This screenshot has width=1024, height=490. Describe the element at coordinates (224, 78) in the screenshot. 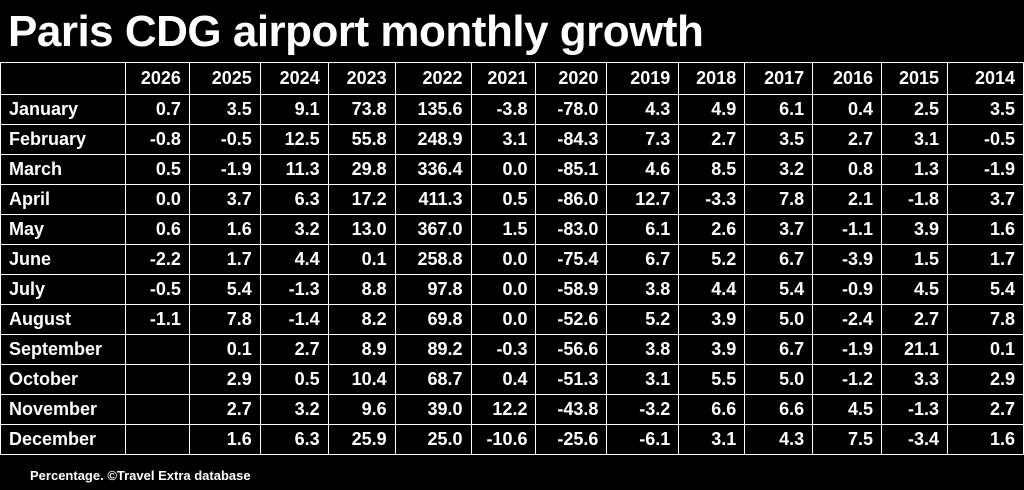

I see `column-header-2025: 2025` at that location.